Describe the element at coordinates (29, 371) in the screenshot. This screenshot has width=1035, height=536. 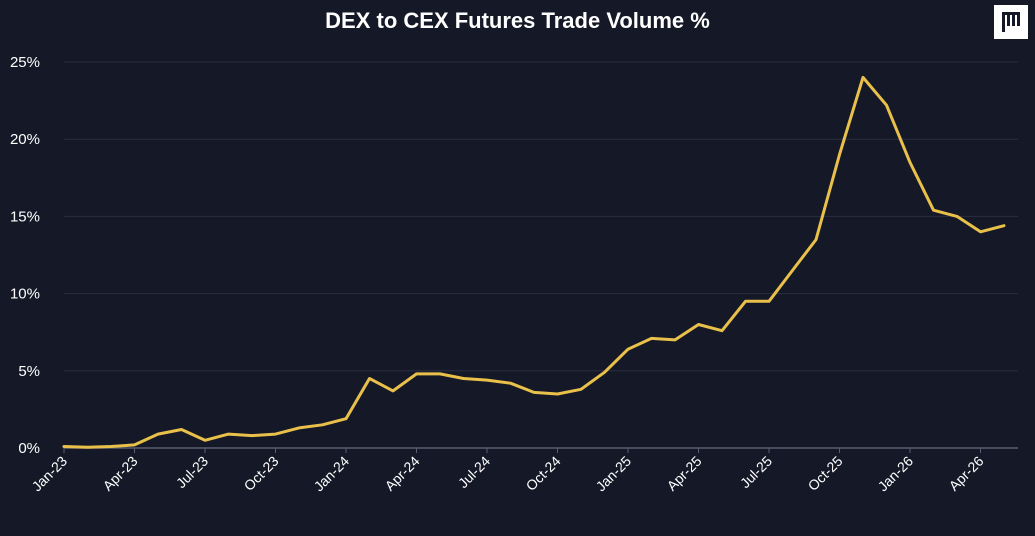
I see `y-tick-label: 5%` at that location.